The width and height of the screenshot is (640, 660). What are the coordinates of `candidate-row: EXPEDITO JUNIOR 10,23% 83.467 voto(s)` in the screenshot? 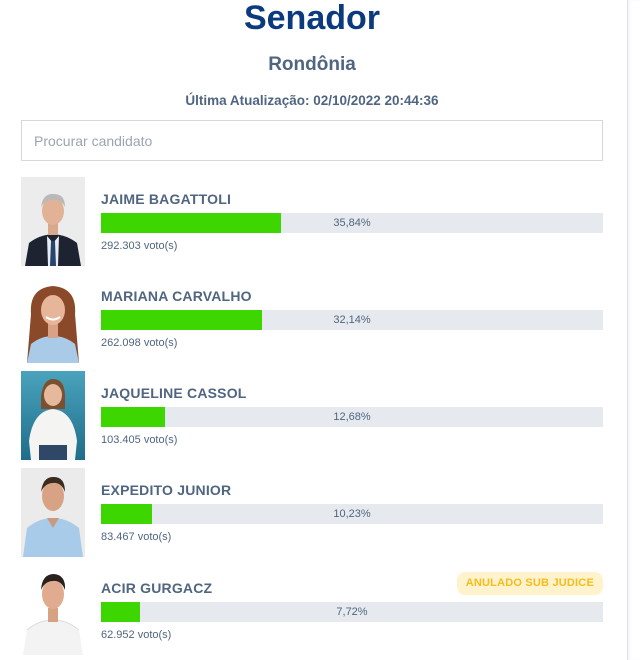 It's located at (312, 513).